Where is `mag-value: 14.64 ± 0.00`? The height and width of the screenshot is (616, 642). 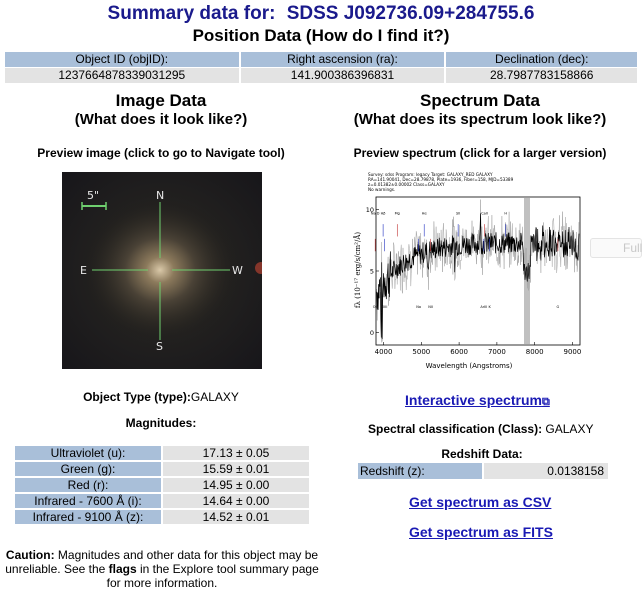 mag-value: 14.64 ± 0.00 is located at coordinates (236, 501).